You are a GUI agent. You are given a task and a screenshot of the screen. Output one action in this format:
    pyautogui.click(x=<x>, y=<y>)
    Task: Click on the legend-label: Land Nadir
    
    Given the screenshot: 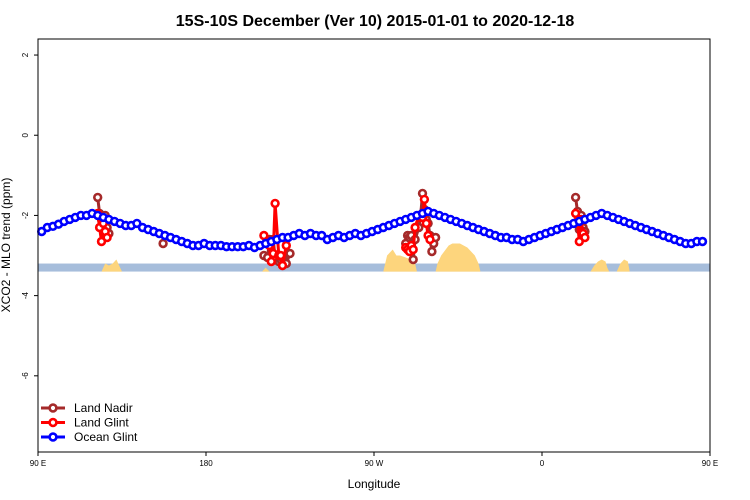 What is the action you would take?
    pyautogui.click(x=103, y=408)
    